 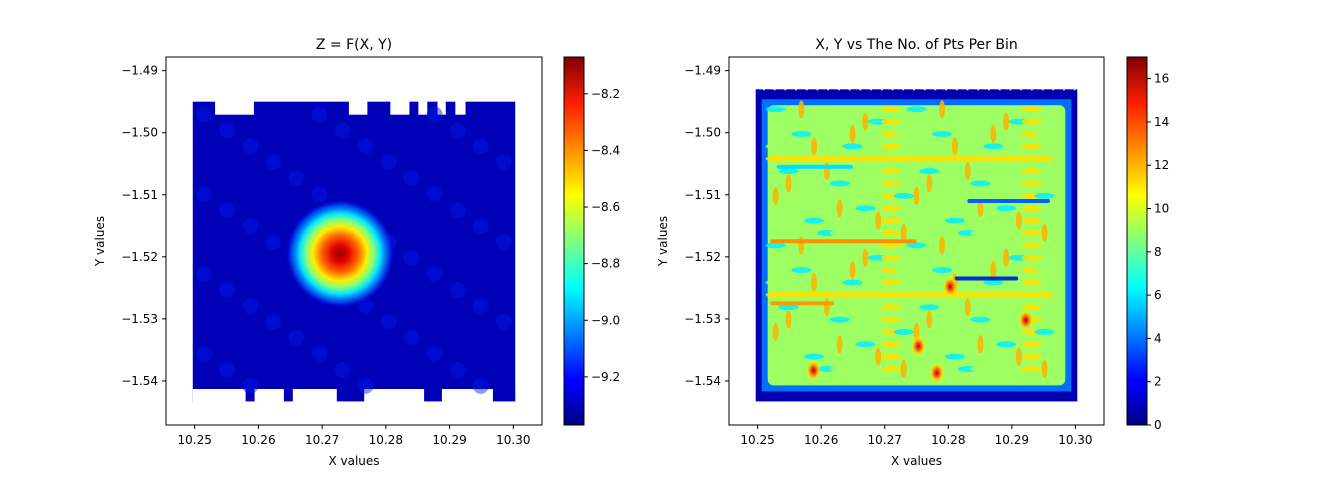 What do you see at coordinates (605, 377) in the screenshot?
I see `colorbar-tick-label: −9.2` at bounding box center [605, 377].